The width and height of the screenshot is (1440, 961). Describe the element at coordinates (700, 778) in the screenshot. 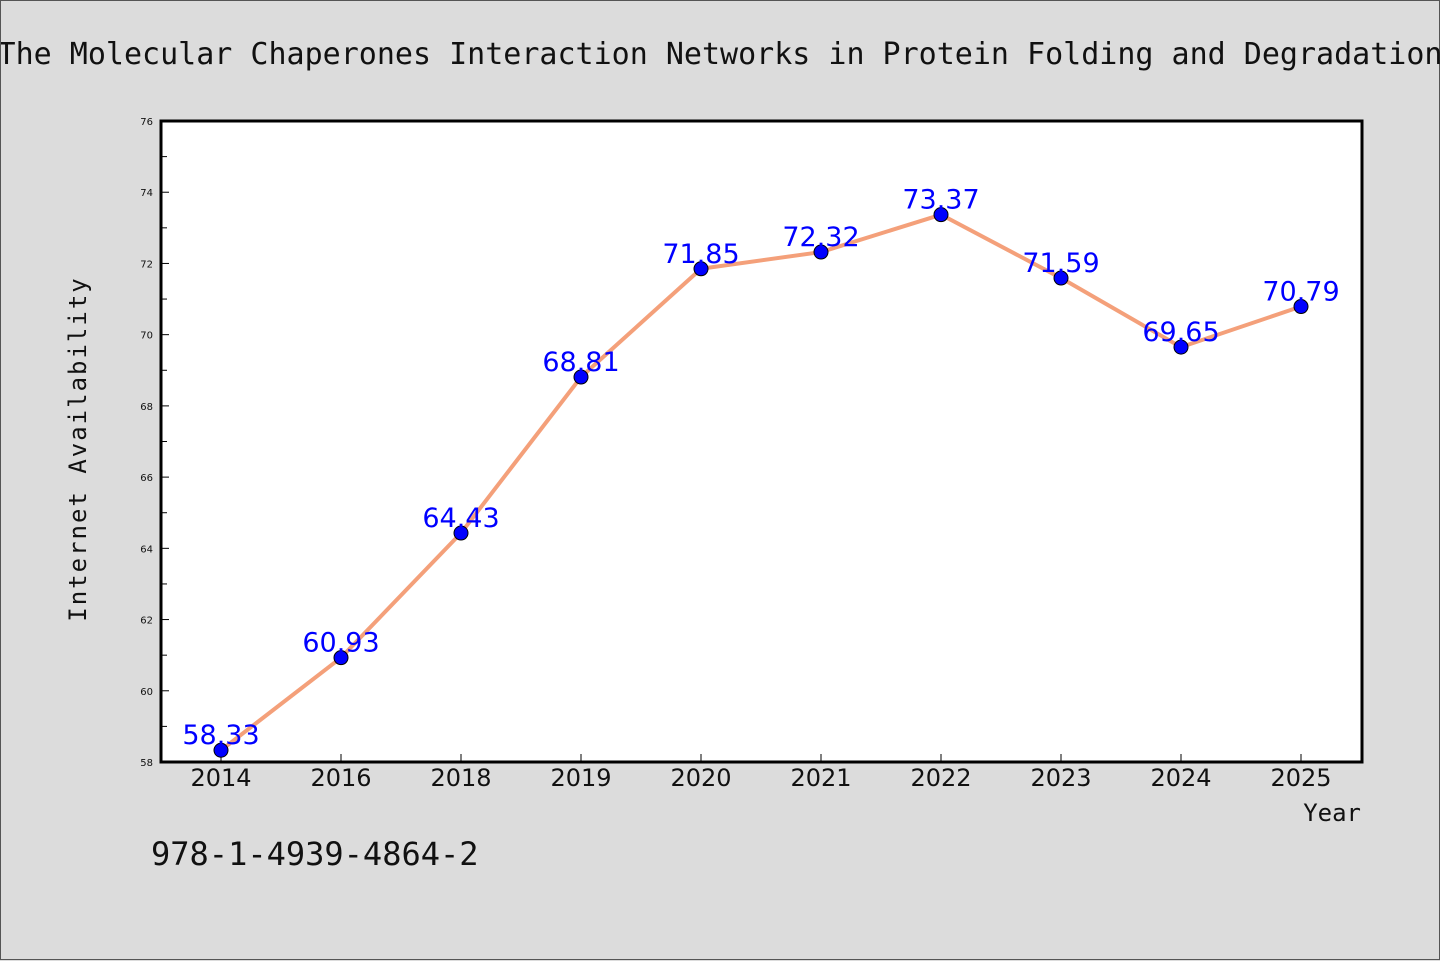

I see `x-tick-label: 2020` at that location.